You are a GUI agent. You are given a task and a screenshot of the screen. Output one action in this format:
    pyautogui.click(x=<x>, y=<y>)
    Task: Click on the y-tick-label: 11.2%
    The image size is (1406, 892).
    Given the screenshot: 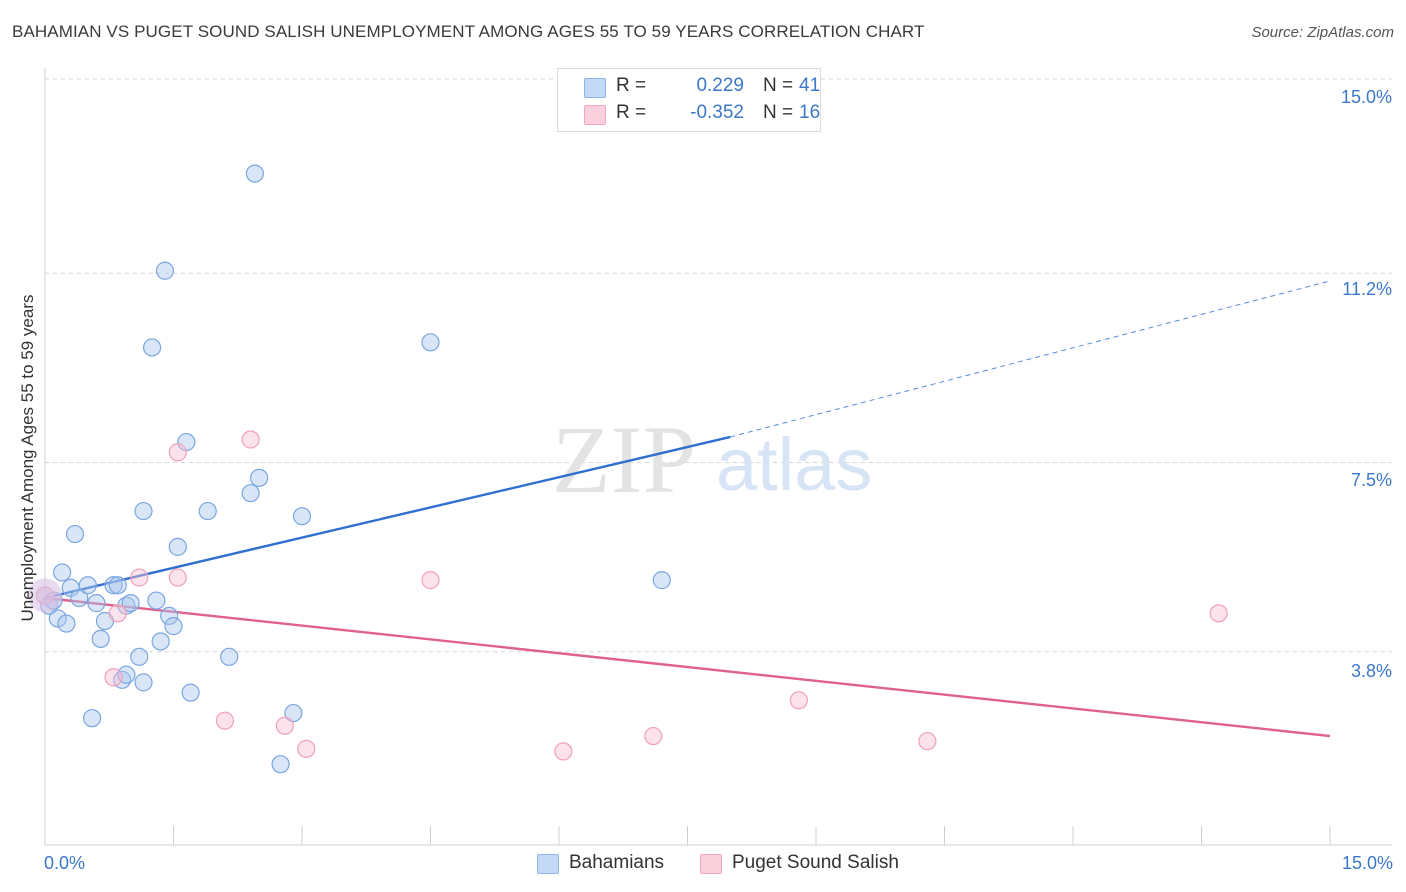 What is the action you would take?
    pyautogui.click(x=1367, y=289)
    